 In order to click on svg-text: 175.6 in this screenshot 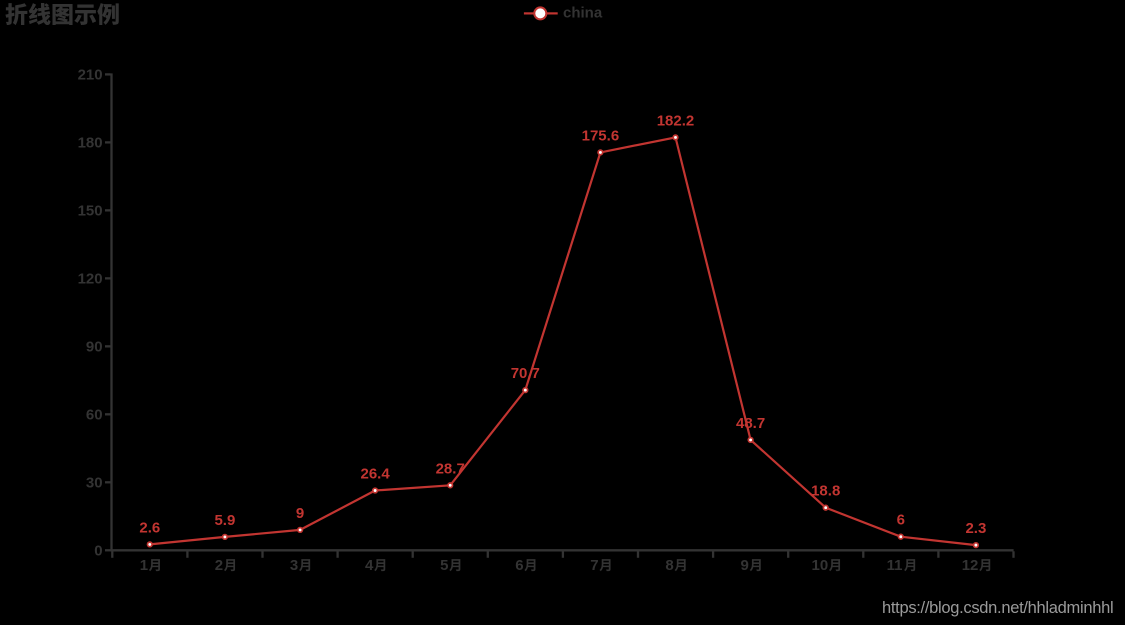, I will do `click(601, 135)`.